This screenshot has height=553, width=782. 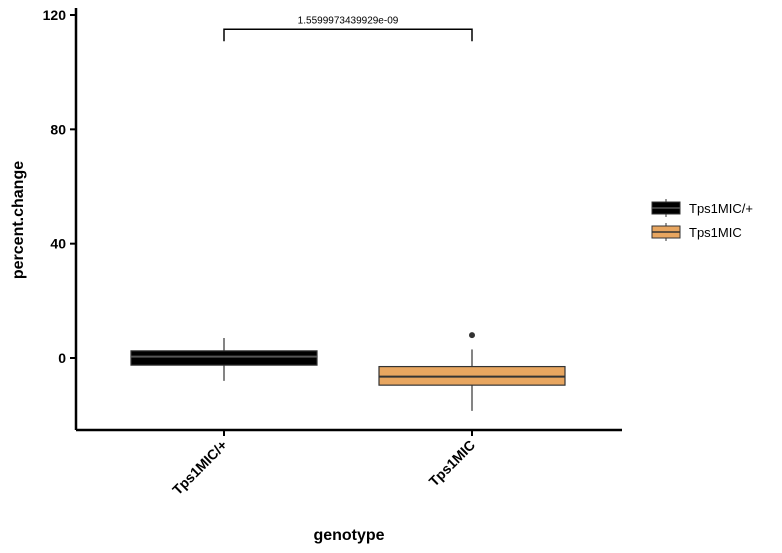 I want to click on y-axis: 0 40 80 120, so click(x=60, y=218).